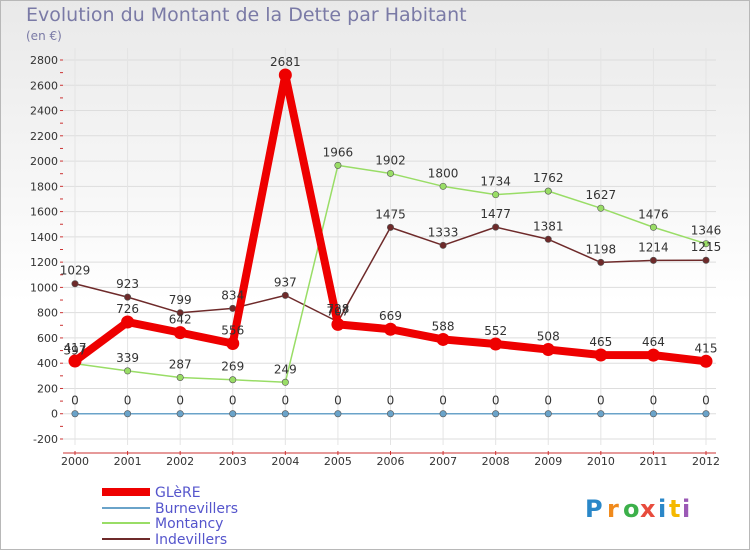  Describe the element at coordinates (47, 313) in the screenshot. I see `y-tick-label: 800` at that location.